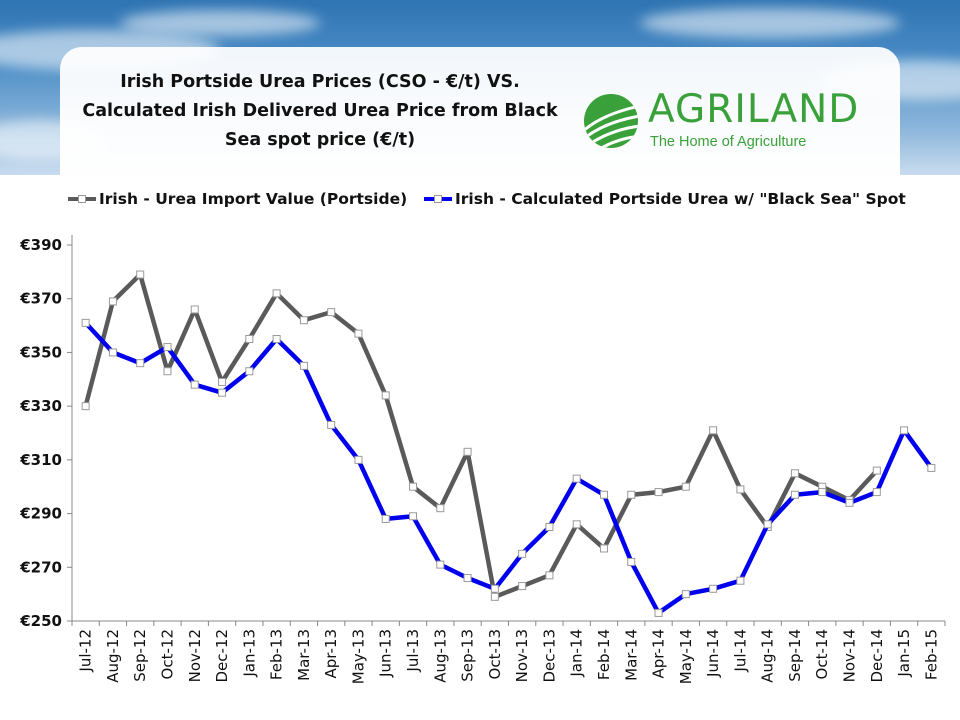  I want to click on y-tick-label: €370, so click(40, 299).